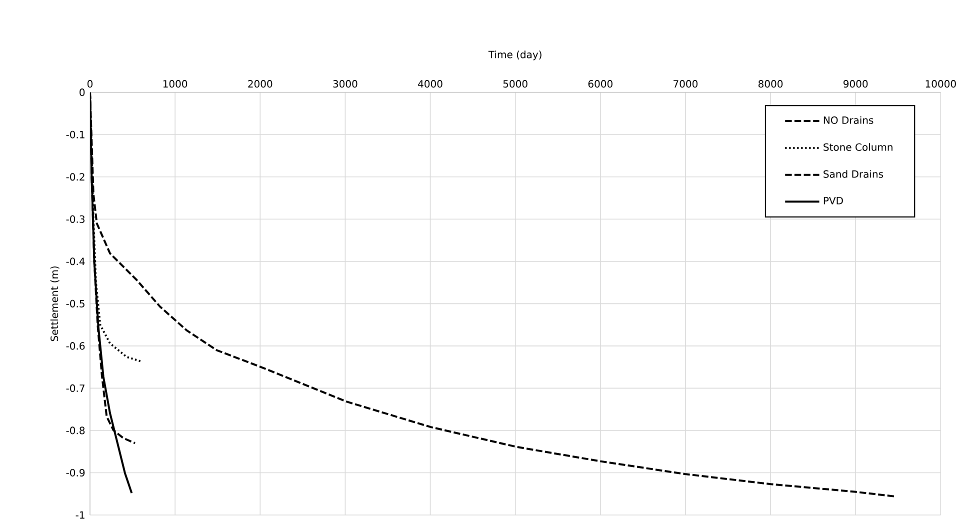  Describe the element at coordinates (854, 174) in the screenshot. I see `legend-label: Sand Drains` at that location.